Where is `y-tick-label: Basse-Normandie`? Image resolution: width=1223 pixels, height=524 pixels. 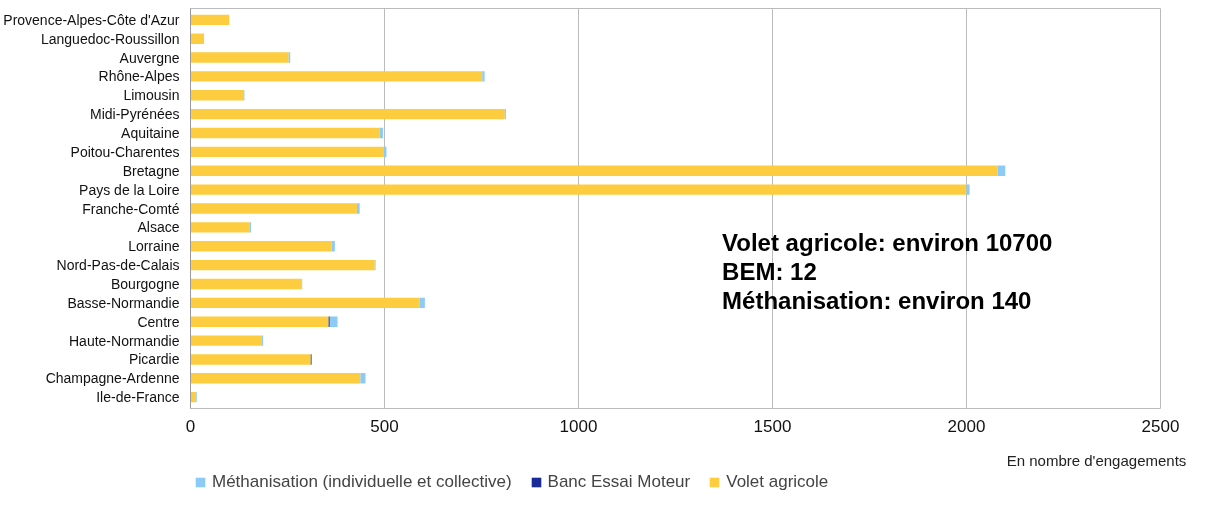 y-tick-label: Basse-Normandie is located at coordinates (123, 302).